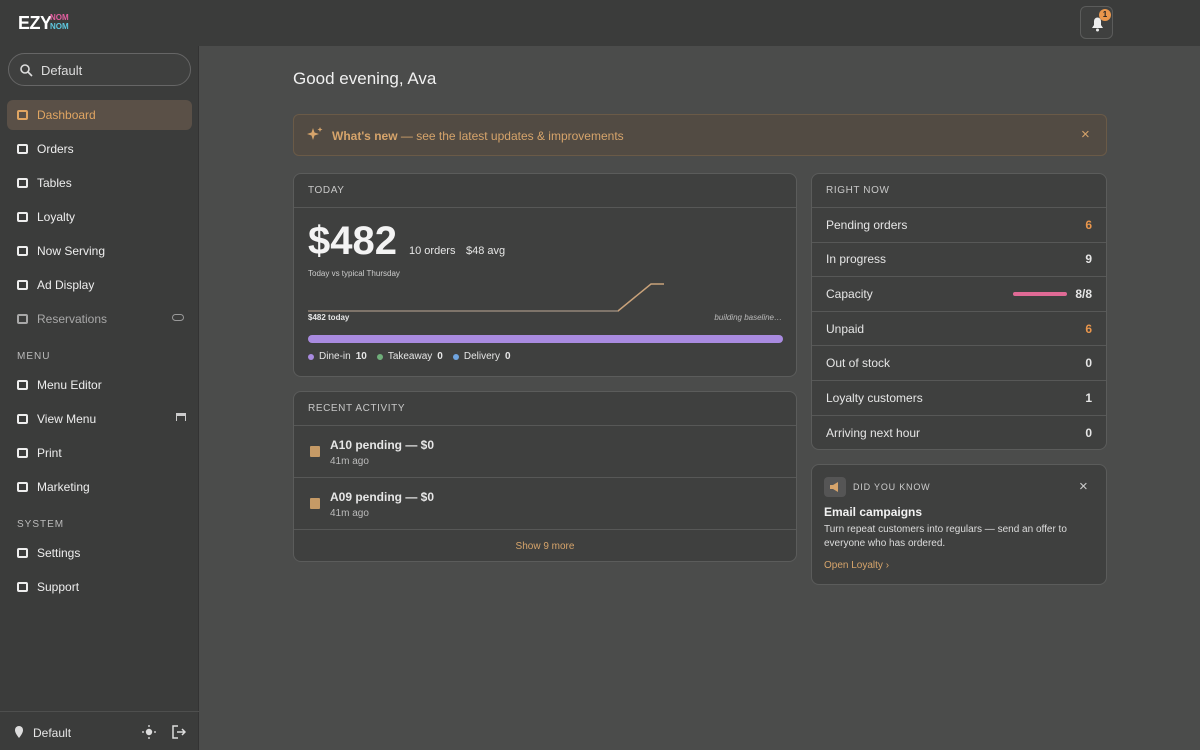  What do you see at coordinates (835, 487) in the screenshot?
I see `megaphone-icon` at bounding box center [835, 487].